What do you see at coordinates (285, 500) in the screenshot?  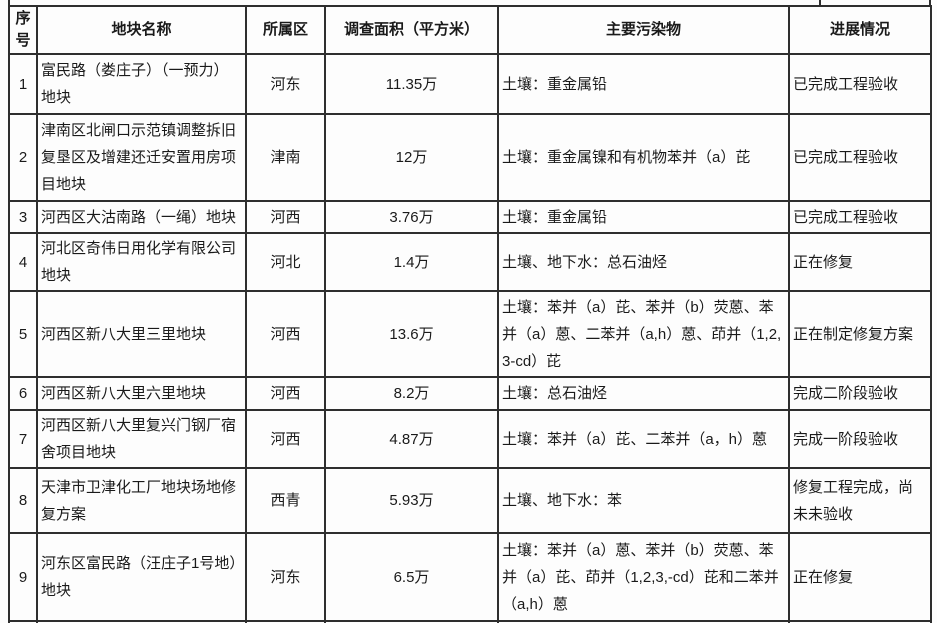 I see `cell-district: 西青` at bounding box center [285, 500].